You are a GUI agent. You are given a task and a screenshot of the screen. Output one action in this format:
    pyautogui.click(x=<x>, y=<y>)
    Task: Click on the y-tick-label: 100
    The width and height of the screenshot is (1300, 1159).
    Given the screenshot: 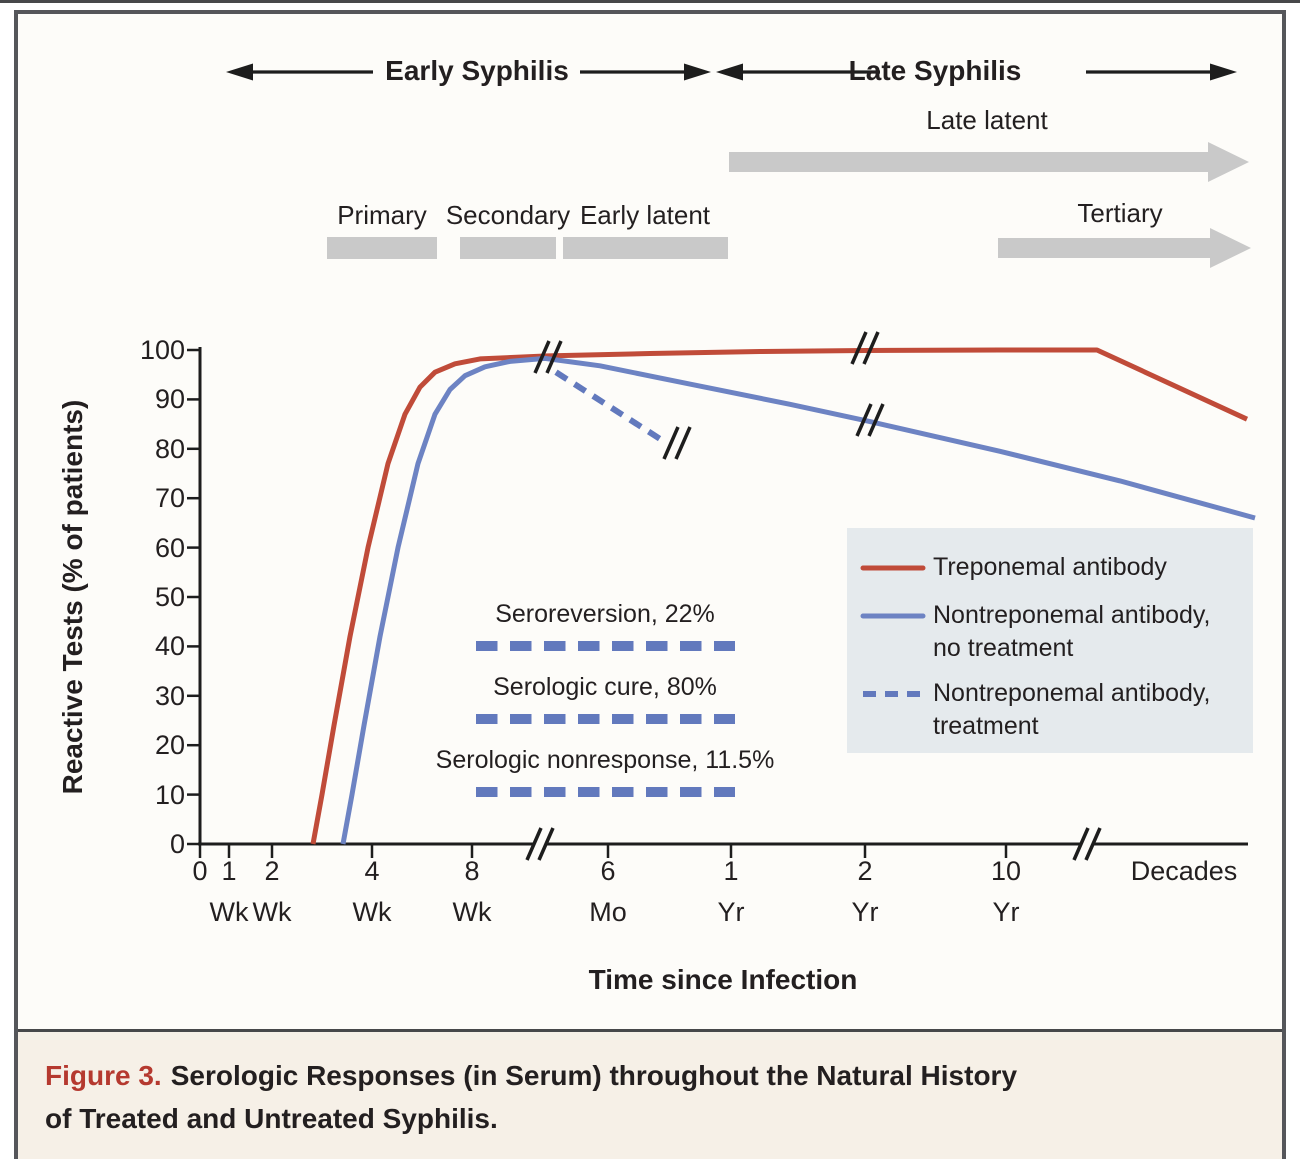 What is the action you would take?
    pyautogui.click(x=162, y=350)
    